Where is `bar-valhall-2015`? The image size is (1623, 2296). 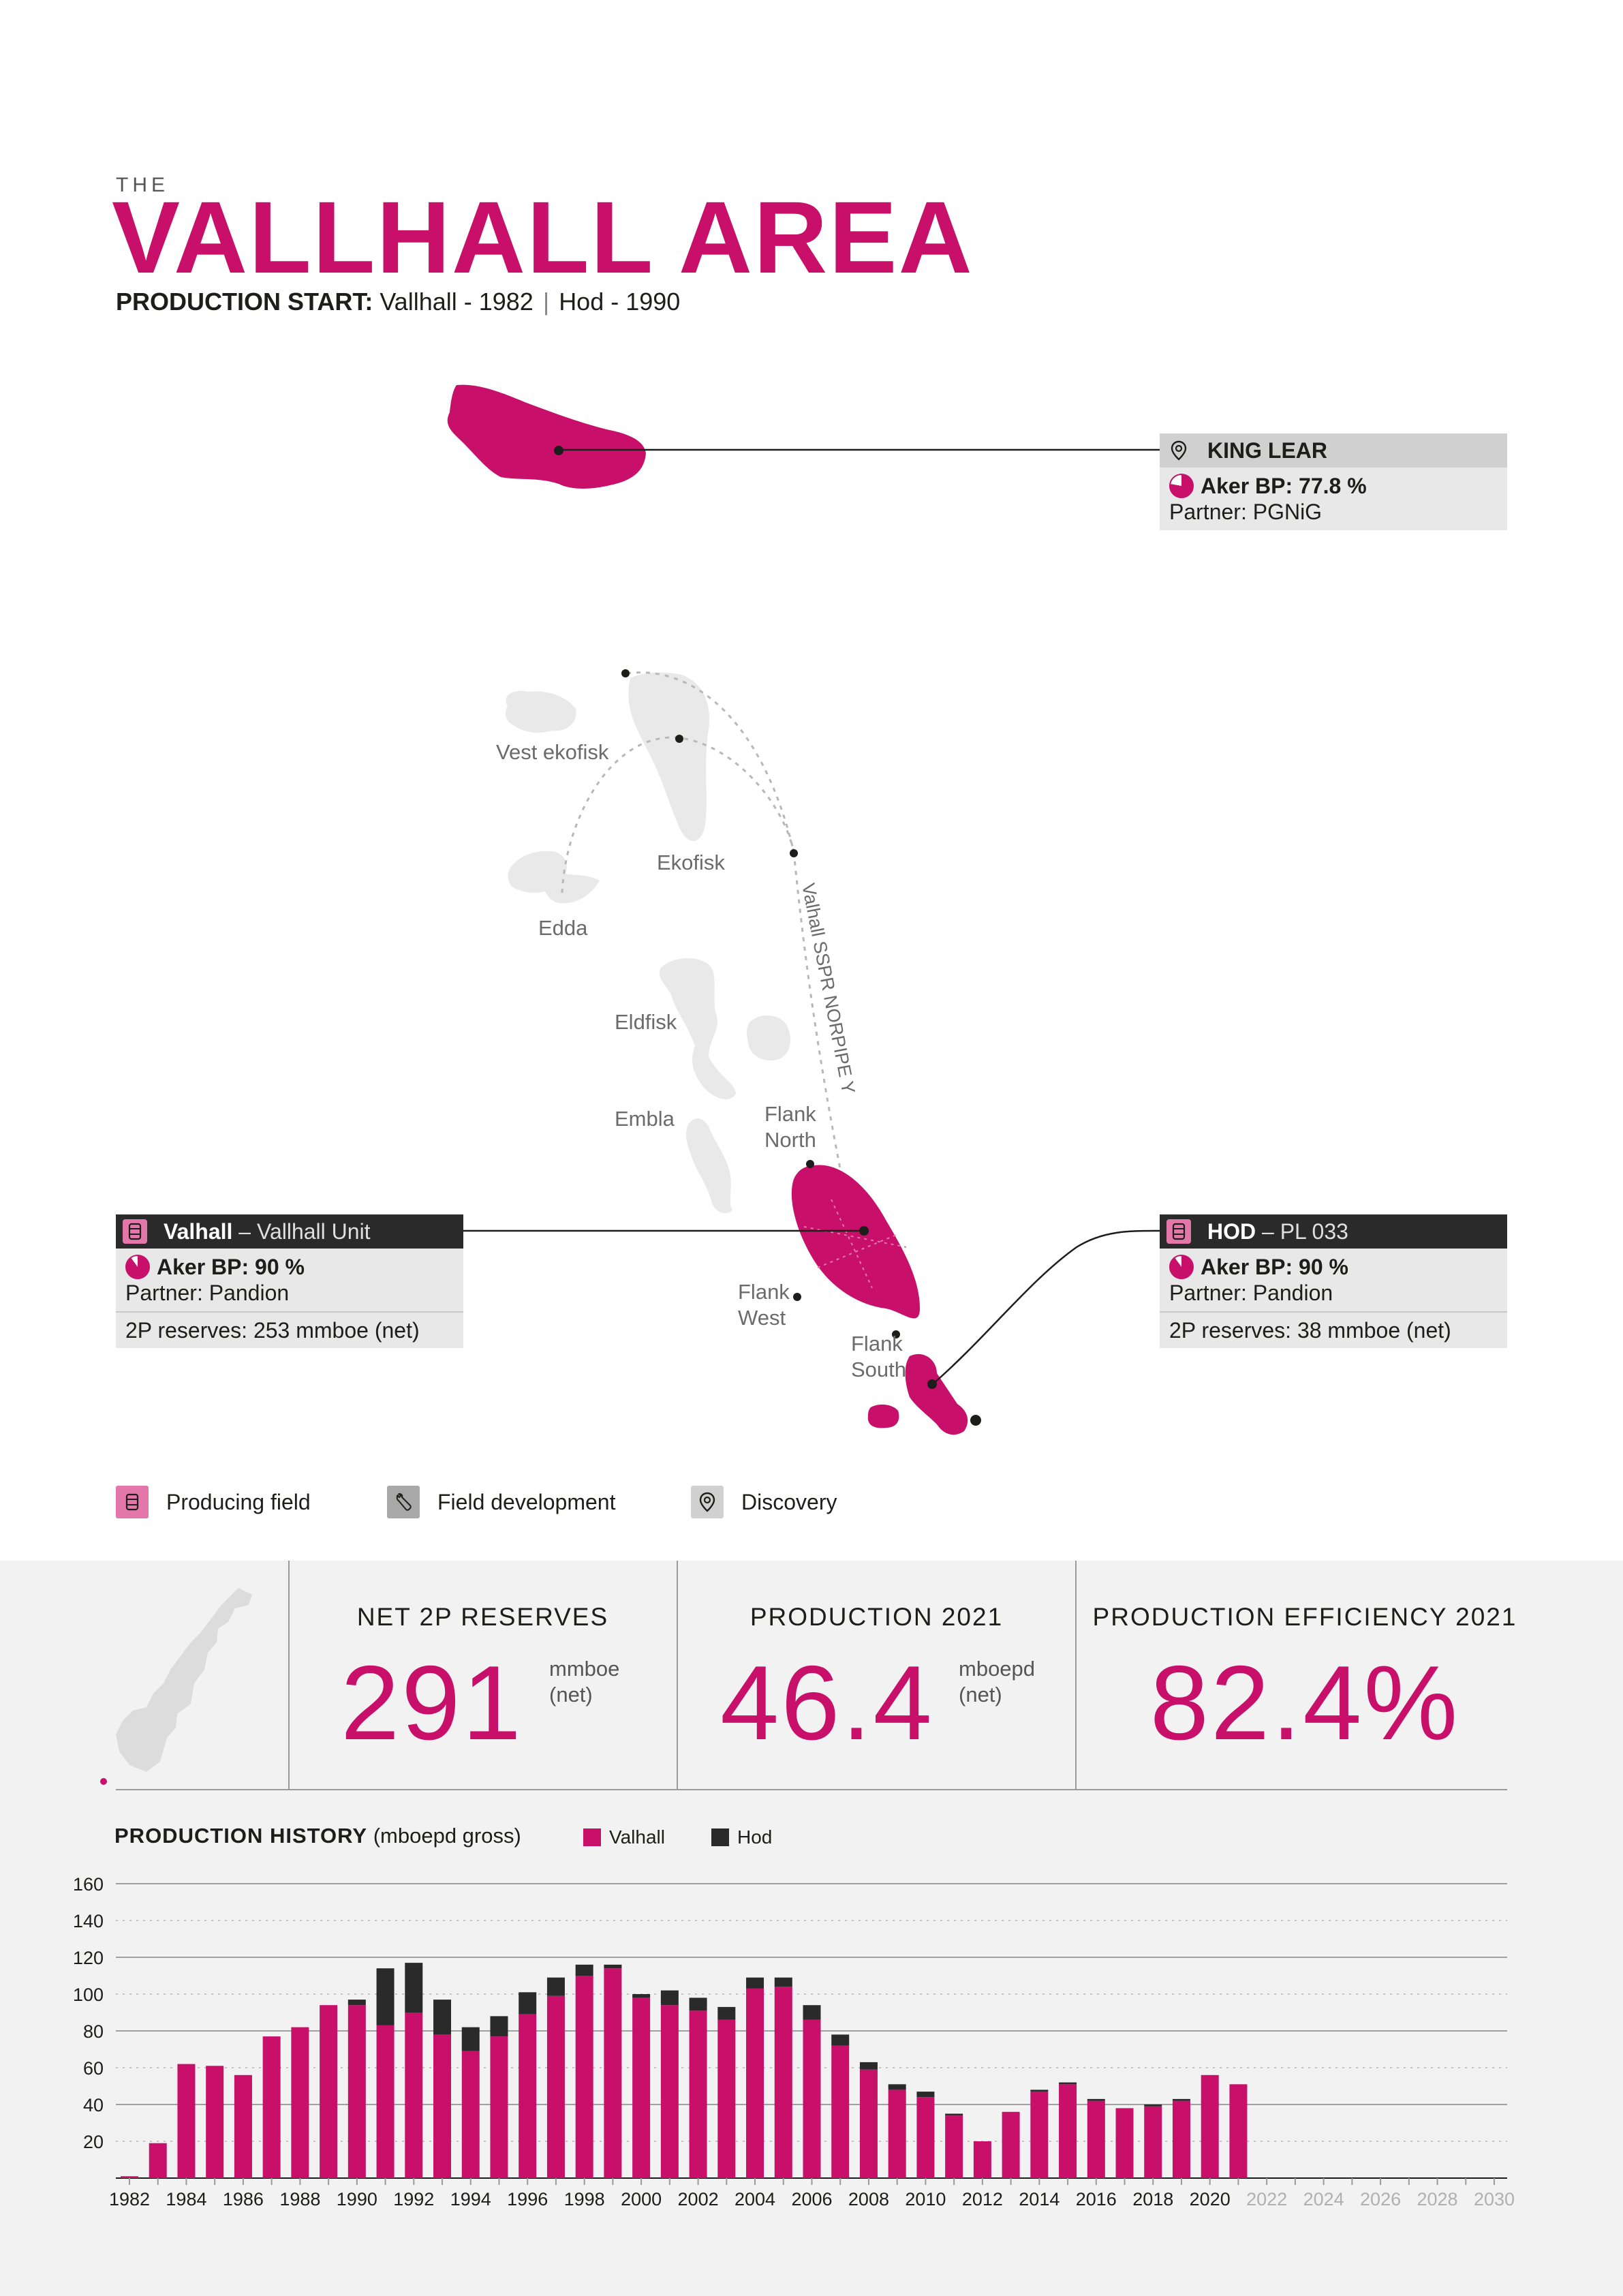
bar-valhall-2015 is located at coordinates (1068, 2131).